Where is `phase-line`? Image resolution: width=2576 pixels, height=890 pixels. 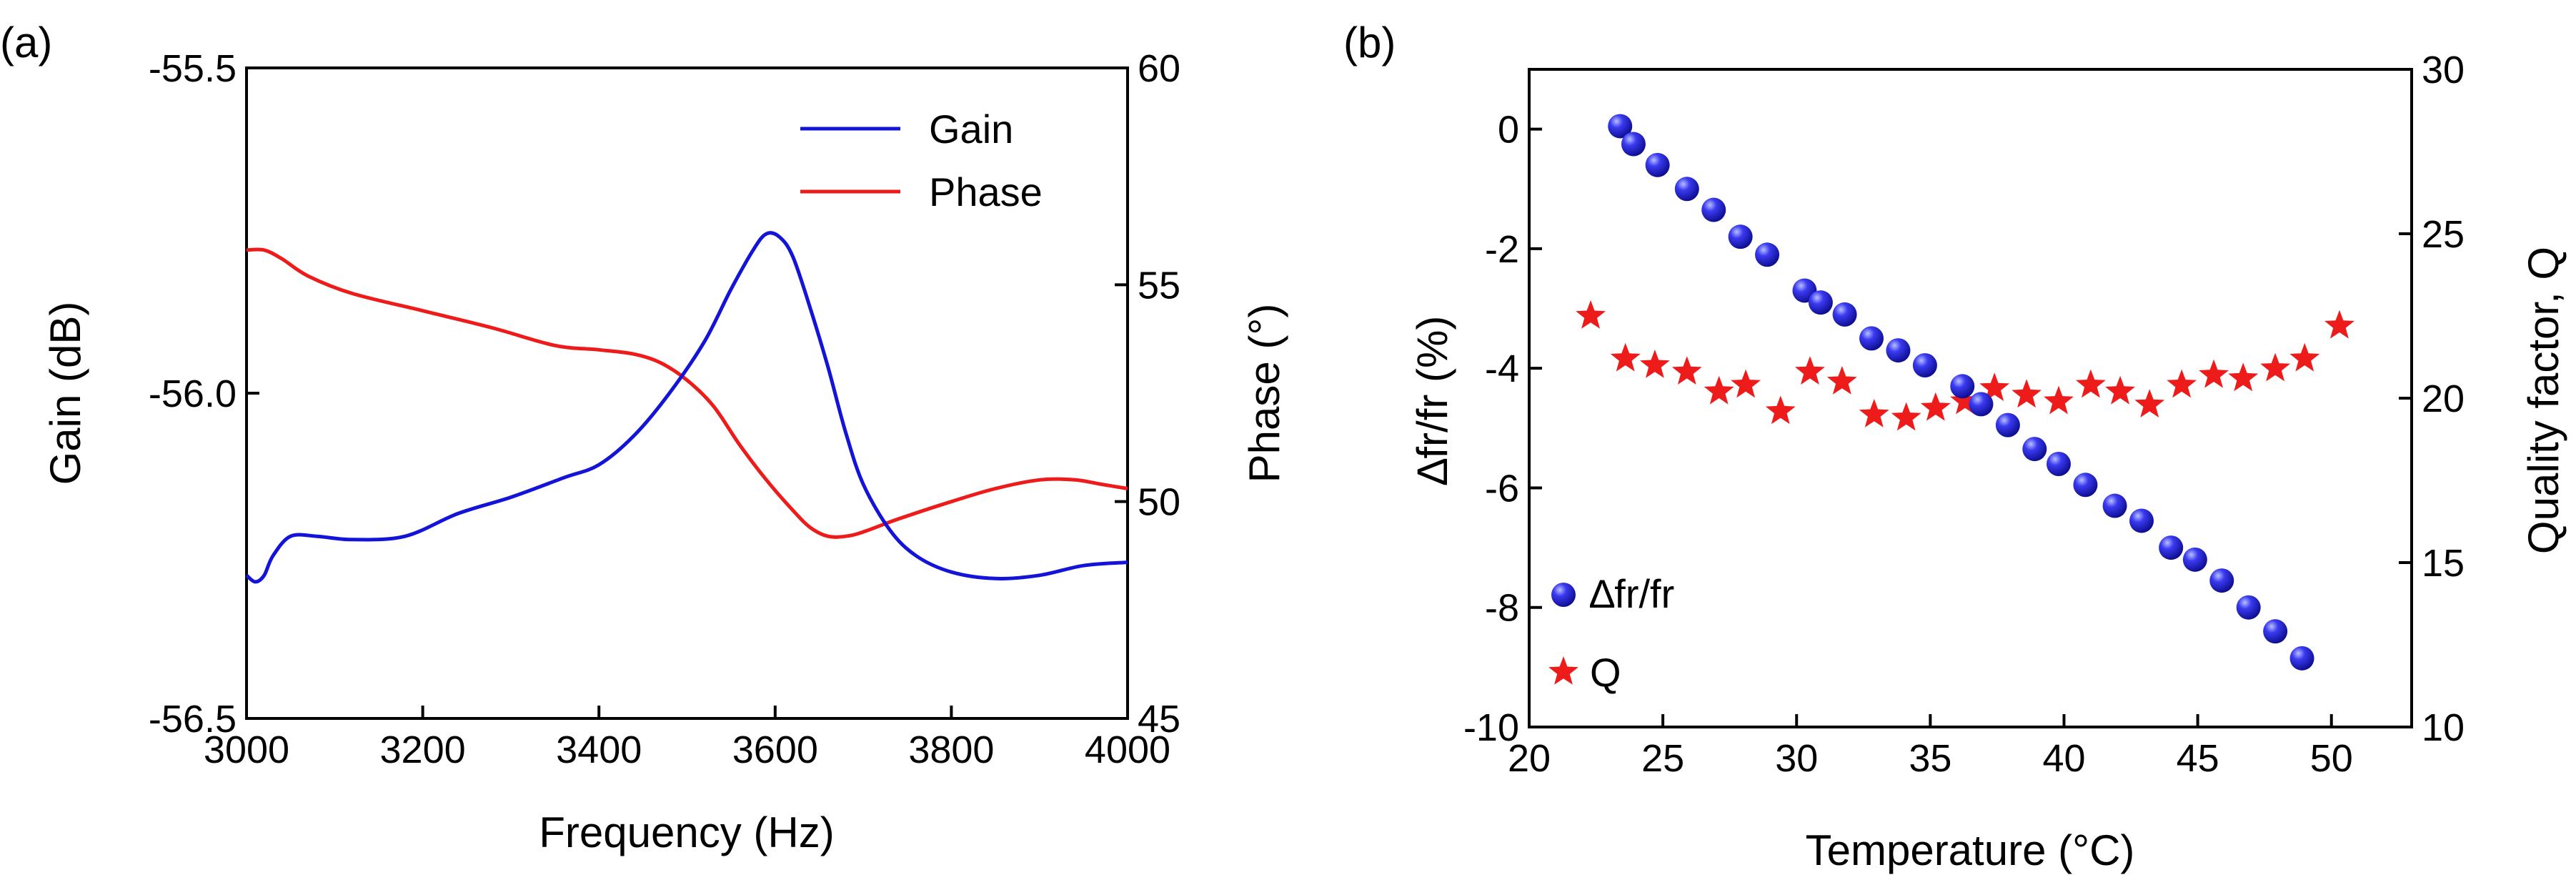
phase-line is located at coordinates (687, 393).